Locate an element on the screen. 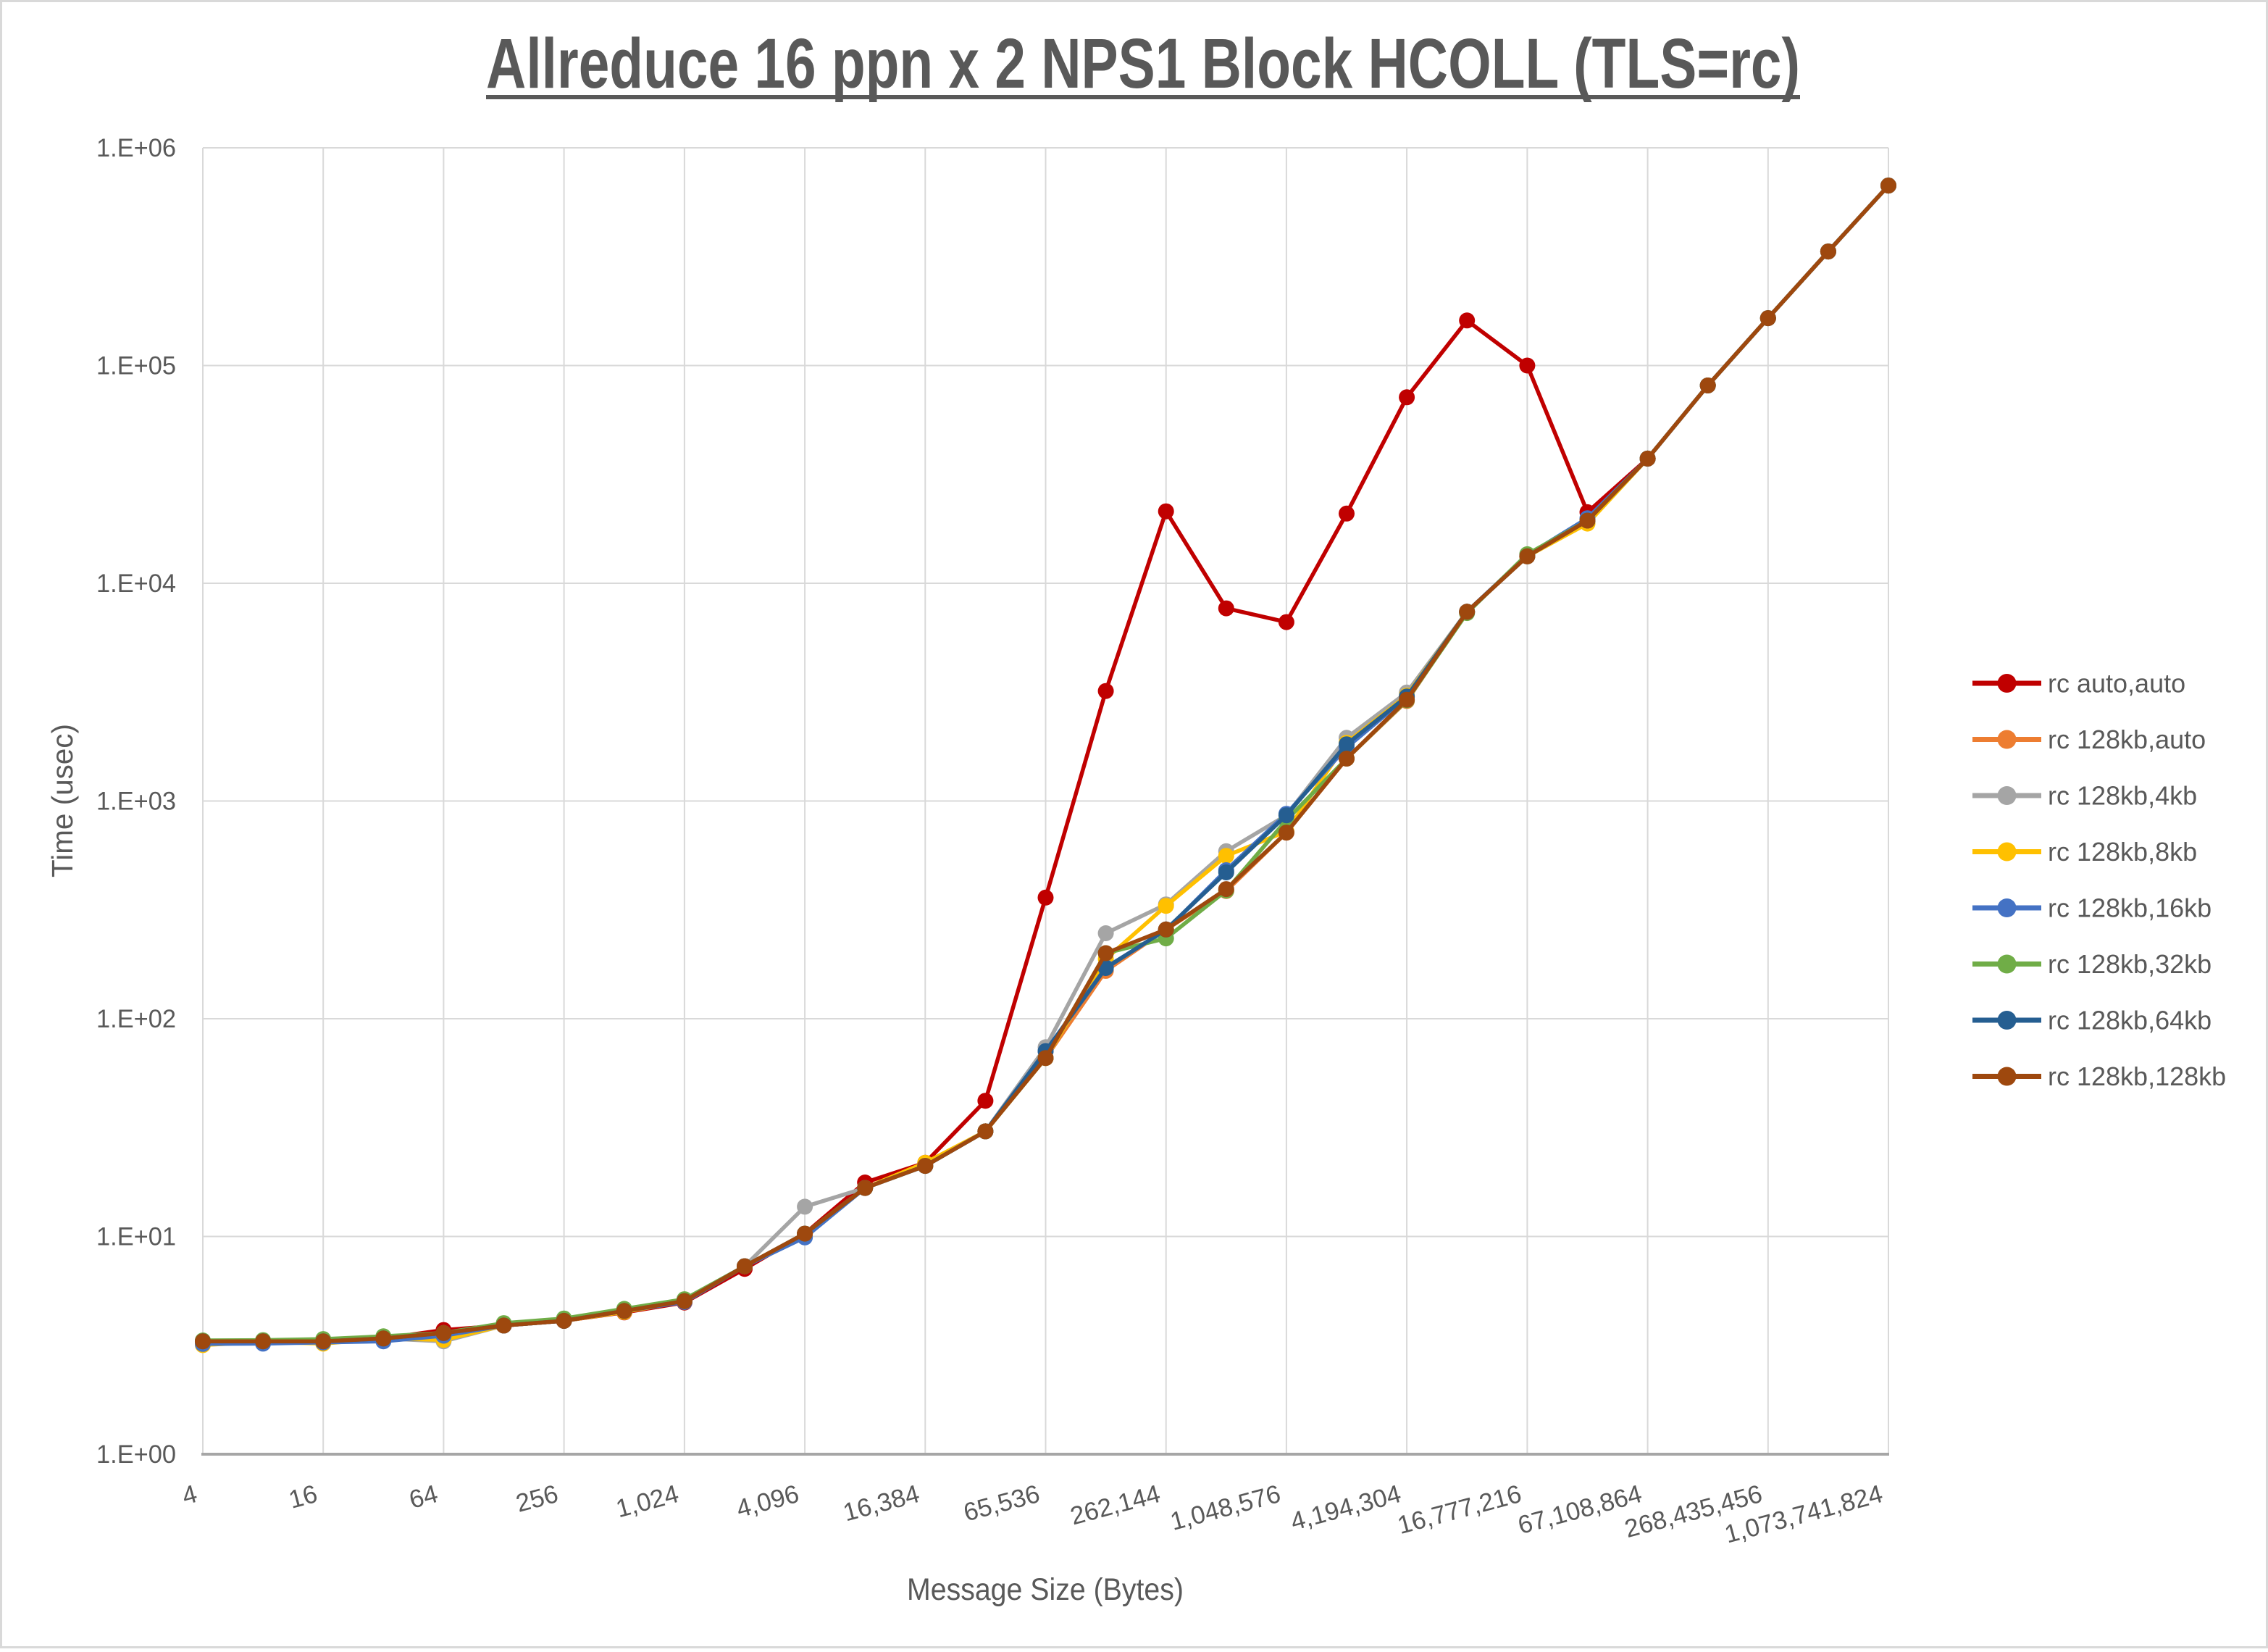  svg-text: rc 128kb,32kb is located at coordinates (2130, 964).